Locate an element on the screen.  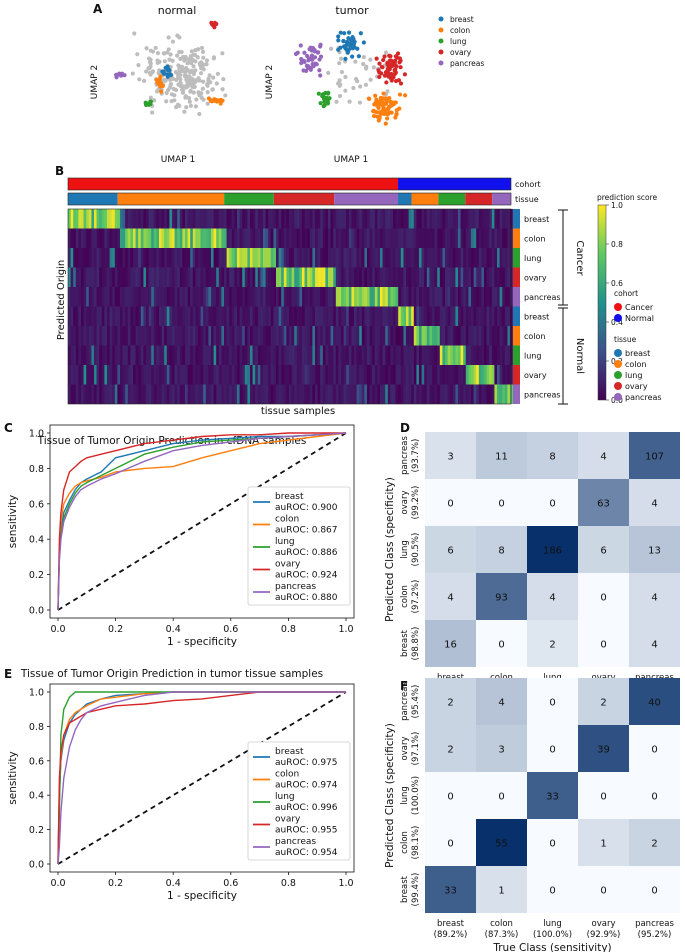
cm-ytick-pct: (100.0%) is located at coordinates (416, 795).